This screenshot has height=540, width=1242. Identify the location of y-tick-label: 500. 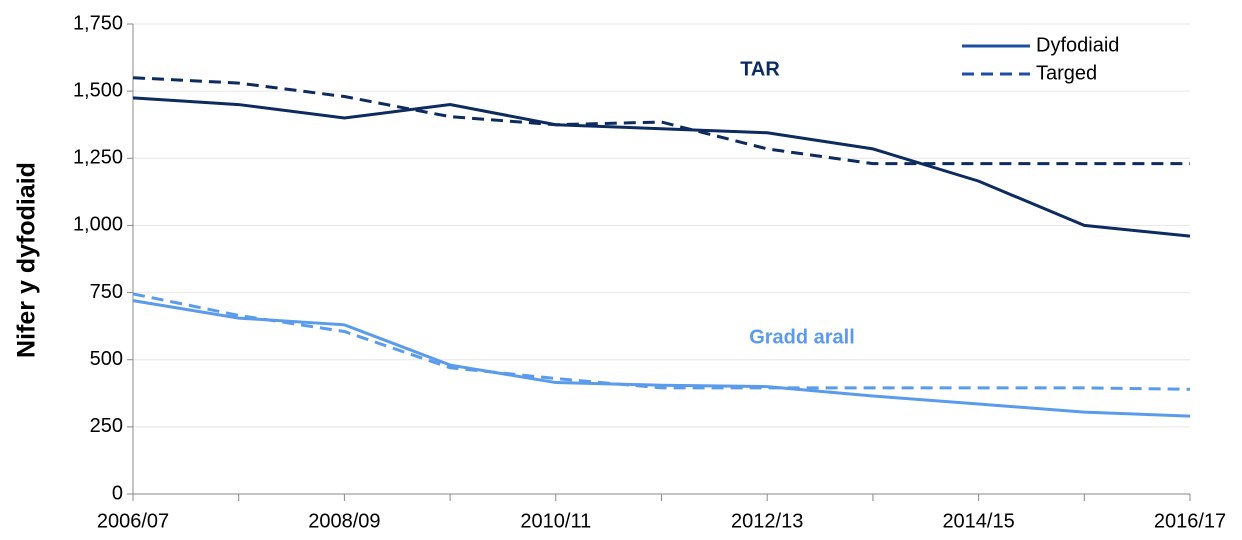
(106, 359).